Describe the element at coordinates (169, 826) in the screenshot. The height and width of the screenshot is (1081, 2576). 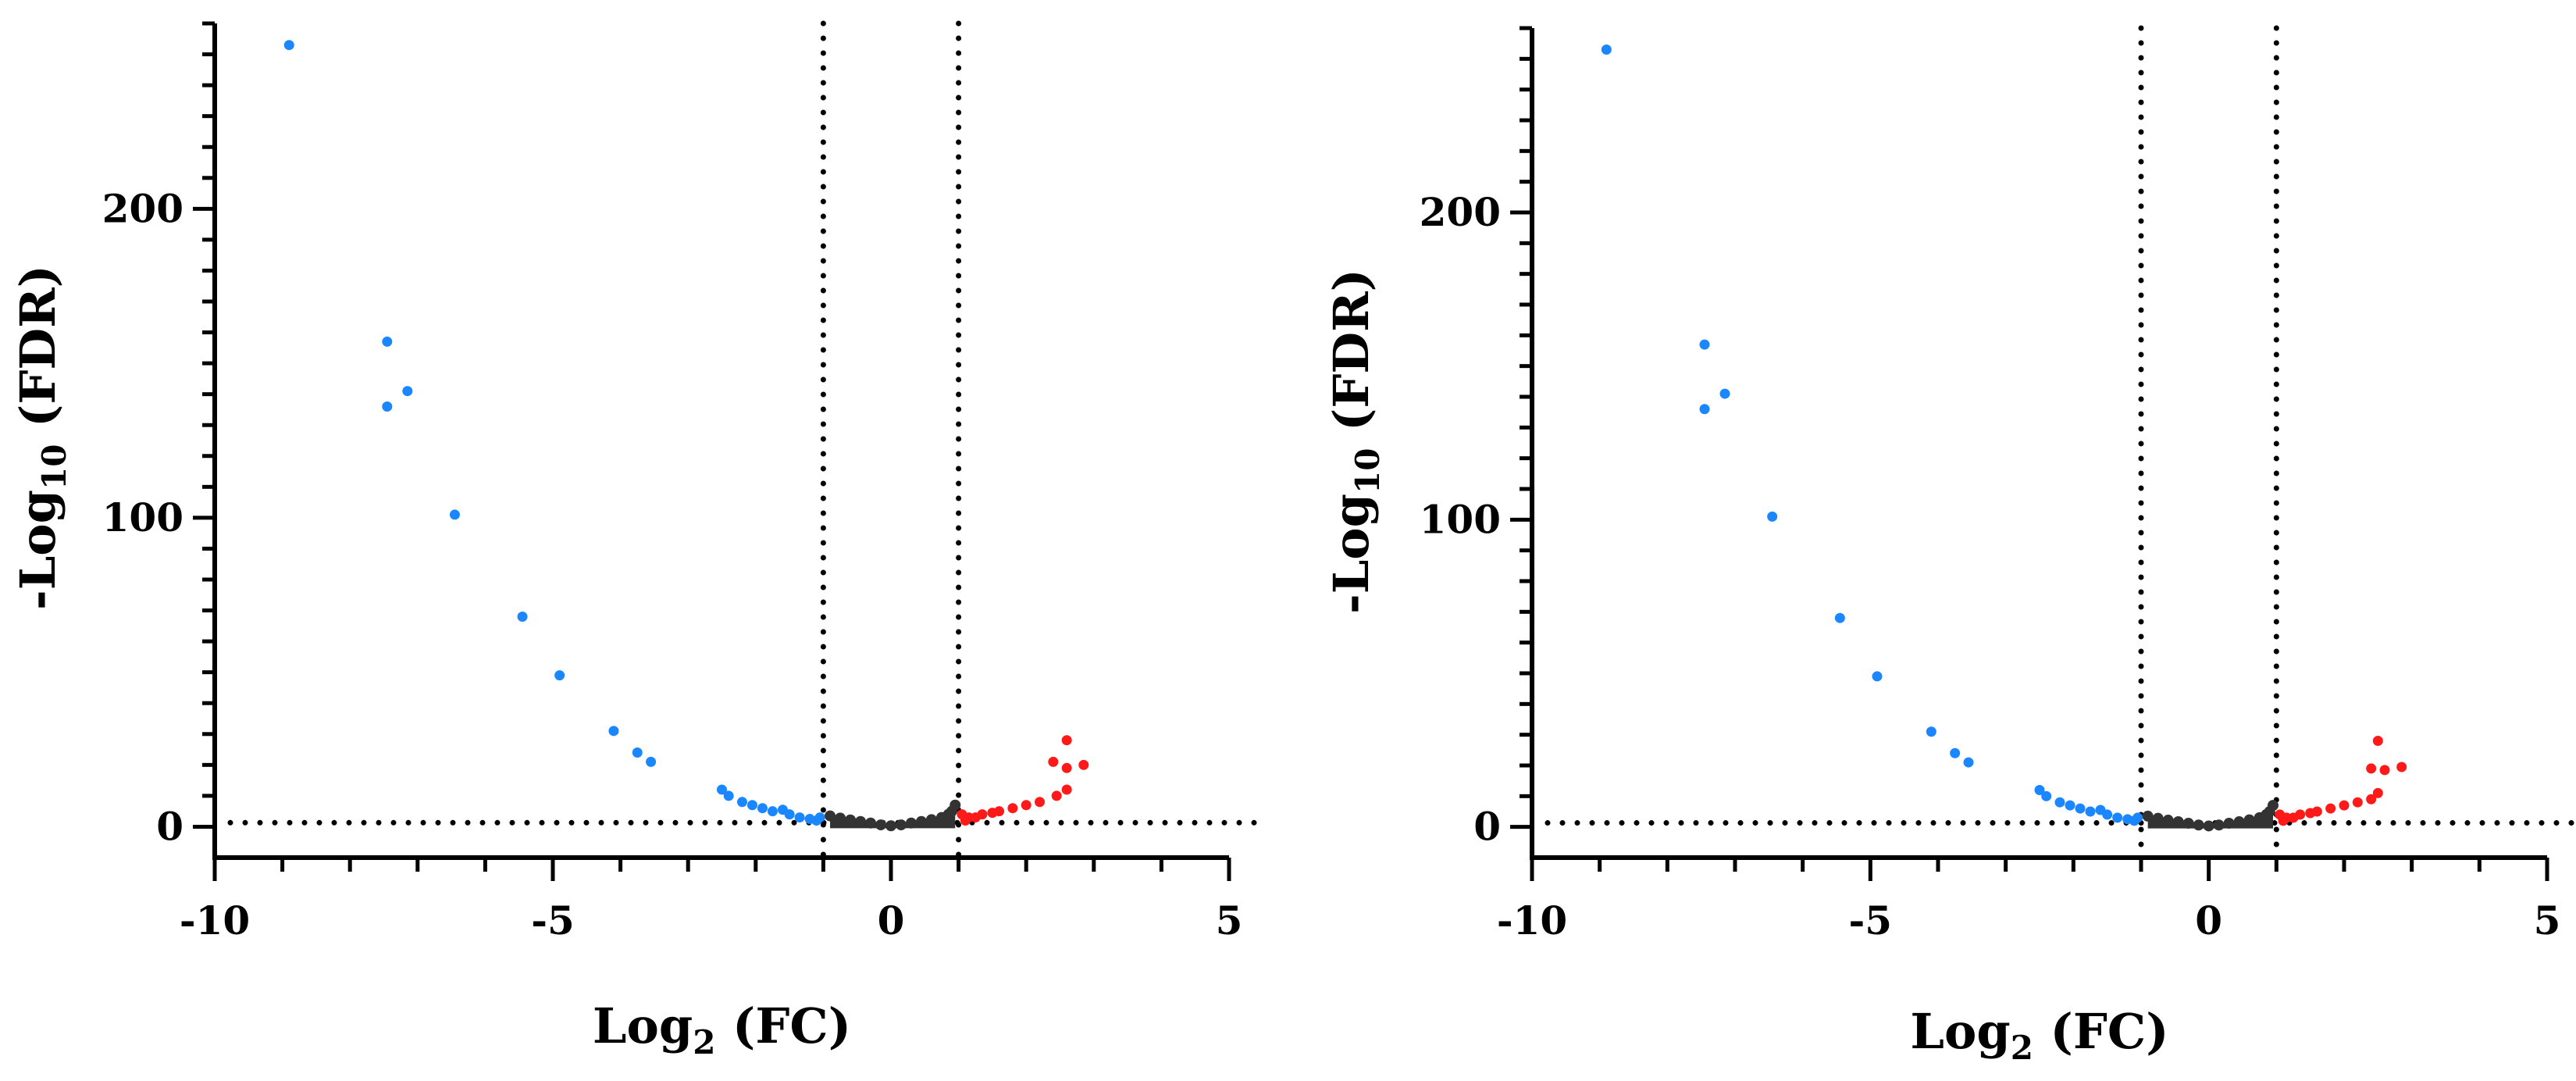
I see `y-tick-label: 0` at that location.